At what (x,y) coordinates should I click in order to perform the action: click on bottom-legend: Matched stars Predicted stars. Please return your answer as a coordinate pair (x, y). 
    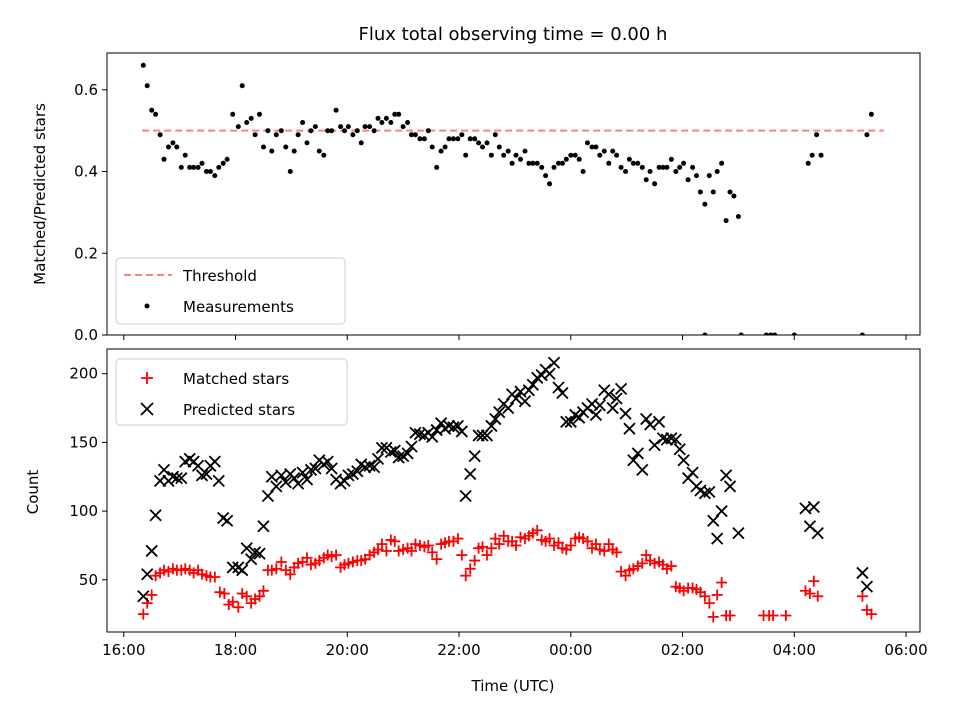
    Looking at the image, I should click on (231, 392).